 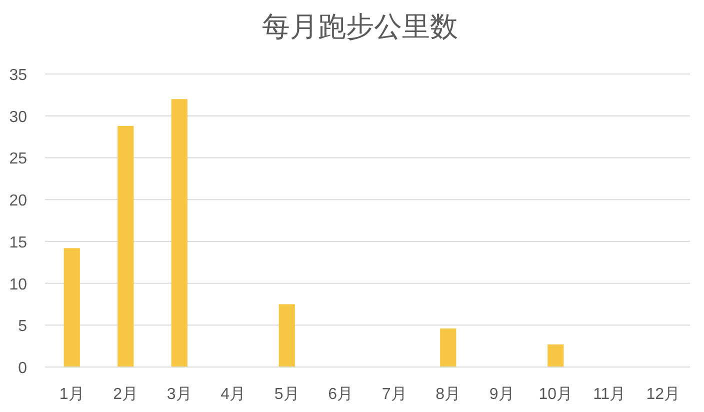 I want to click on x-tick-label: 1月, so click(x=71, y=394).